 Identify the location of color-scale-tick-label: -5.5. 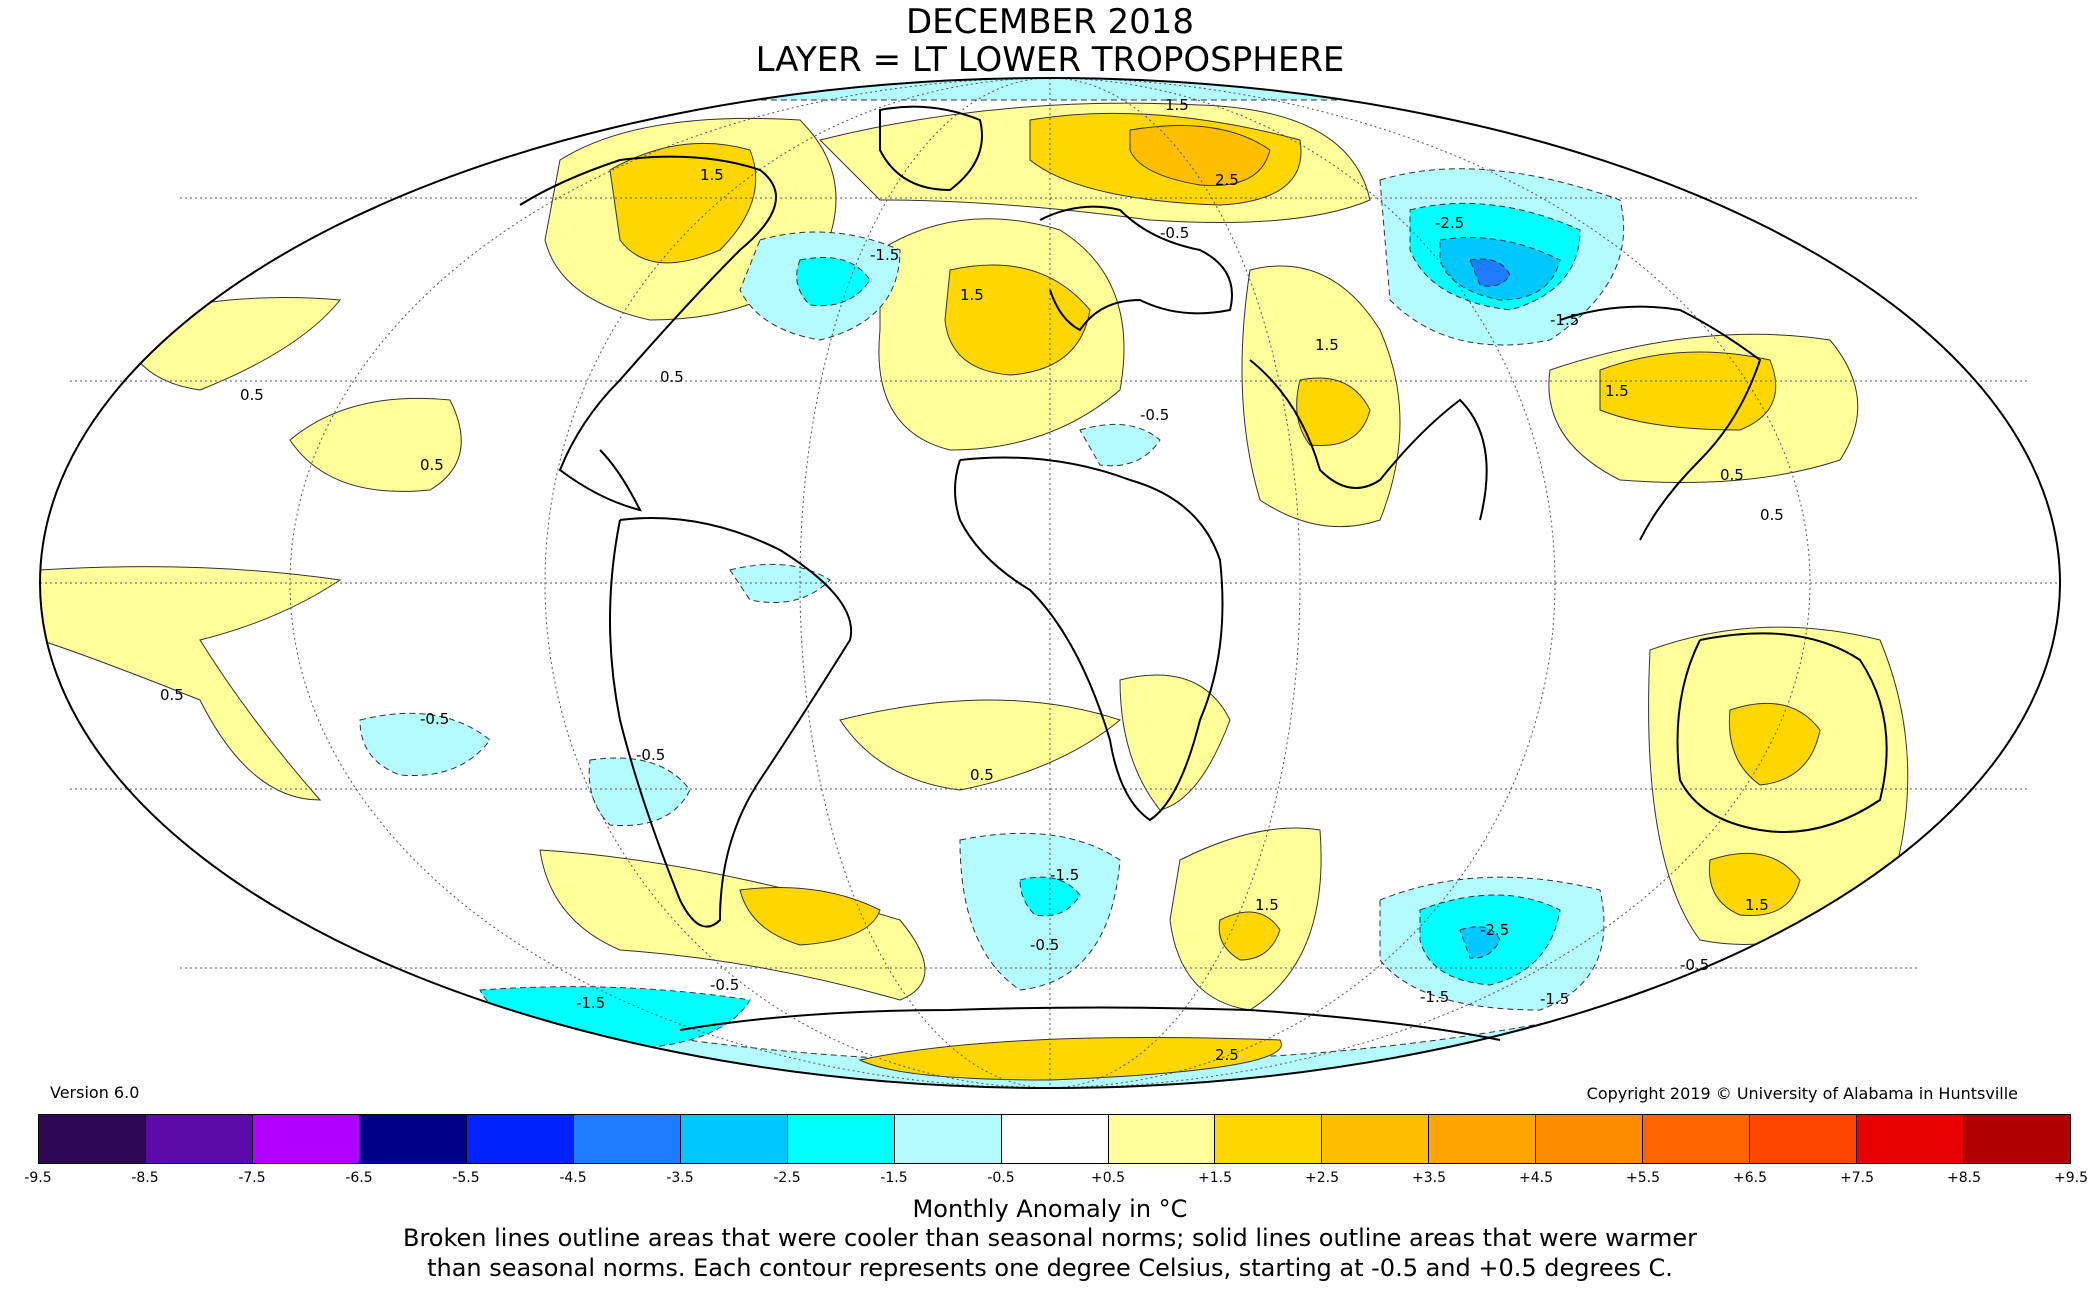
(466, 1178).